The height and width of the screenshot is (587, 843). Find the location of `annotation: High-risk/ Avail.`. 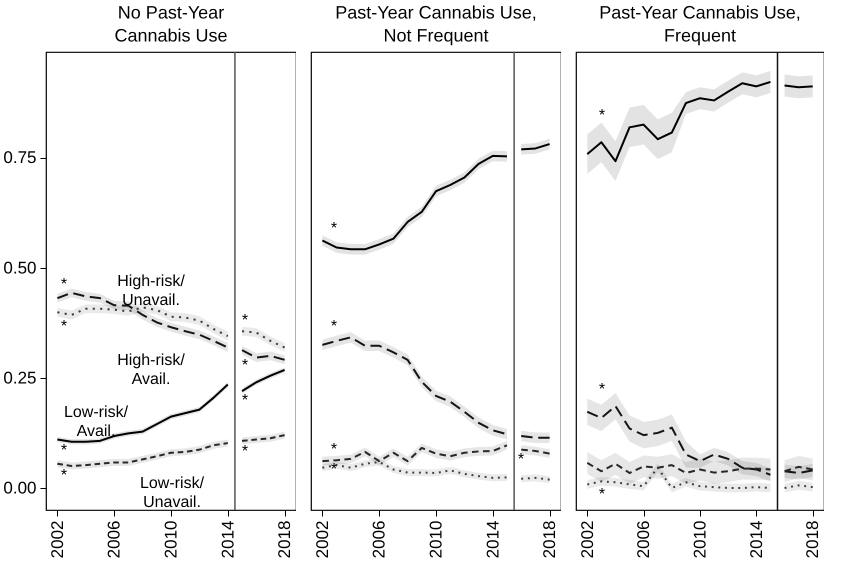

annotation: High-risk/ Avail. is located at coordinates (151, 370).